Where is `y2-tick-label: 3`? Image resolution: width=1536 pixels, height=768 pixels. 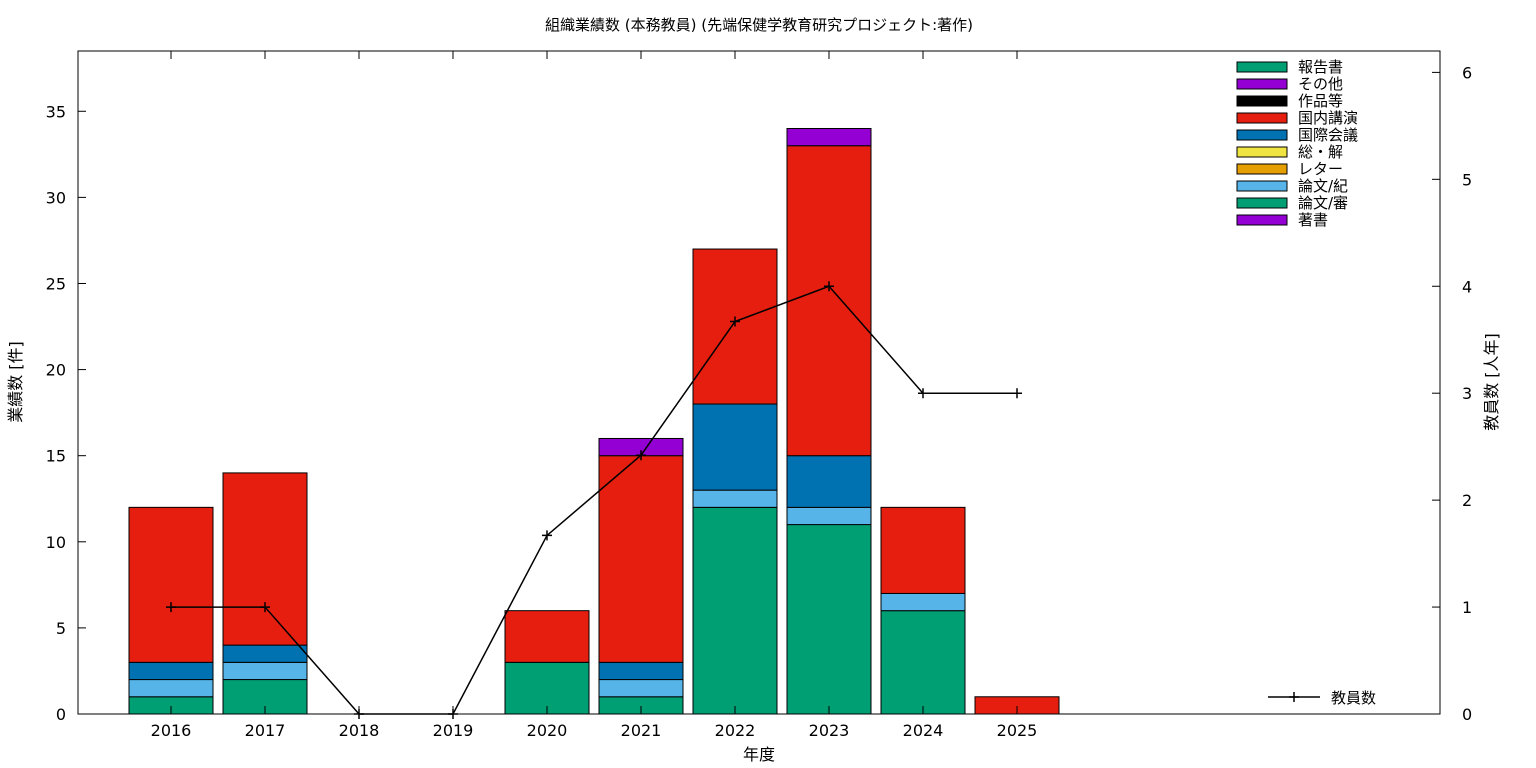
y2-tick-label: 3 is located at coordinates (1467, 393).